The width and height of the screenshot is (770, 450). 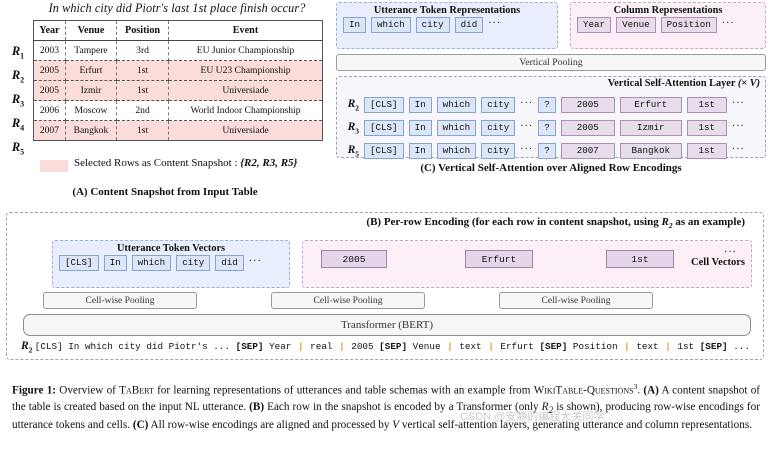 What do you see at coordinates (269, 163) in the screenshot?
I see `legend-selected-set: {R2, R3, R5}` at bounding box center [269, 163].